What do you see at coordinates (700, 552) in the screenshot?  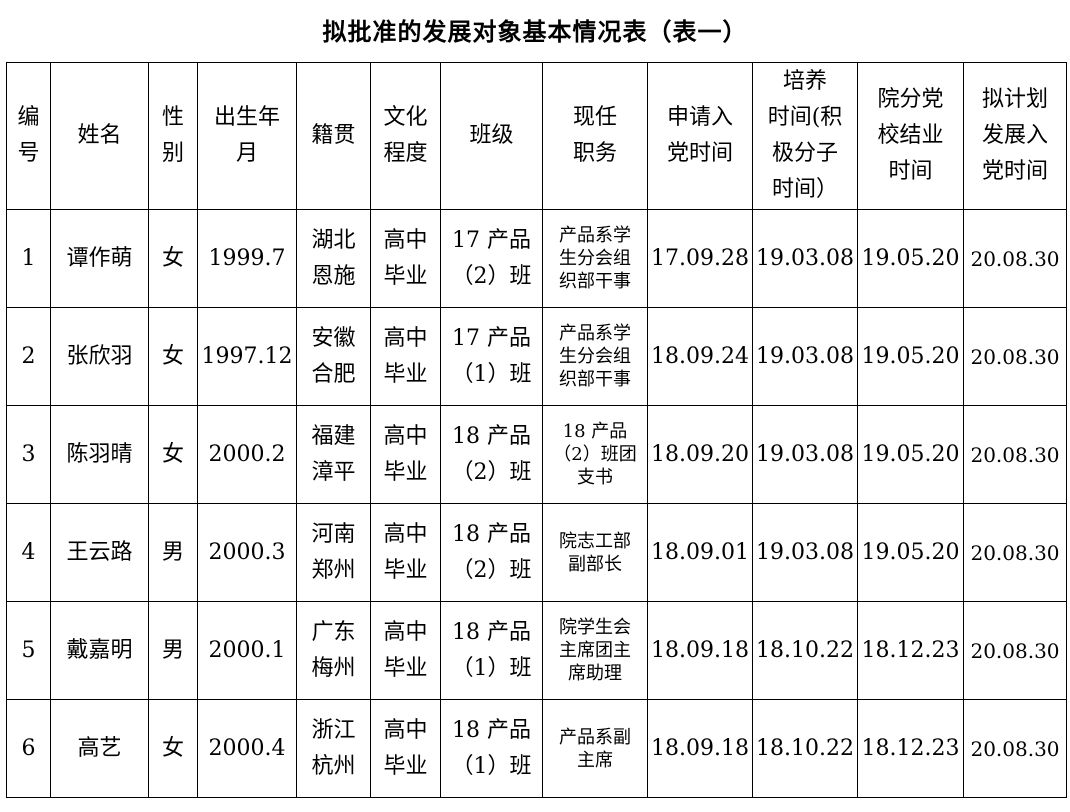 I see `cell-apply-date: 18.09.01` at bounding box center [700, 552].